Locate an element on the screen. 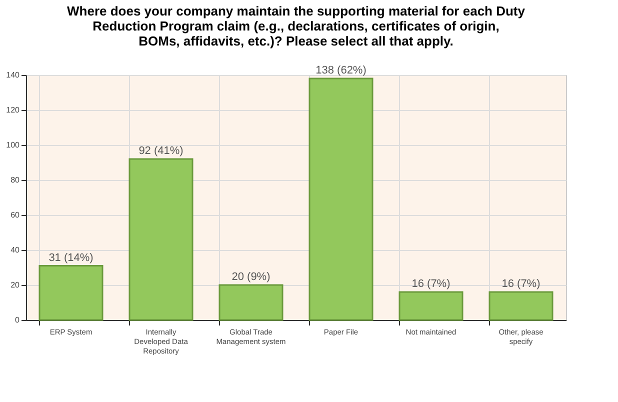 The width and height of the screenshot is (618, 402). data-label: 20 (9%) is located at coordinates (251, 277).